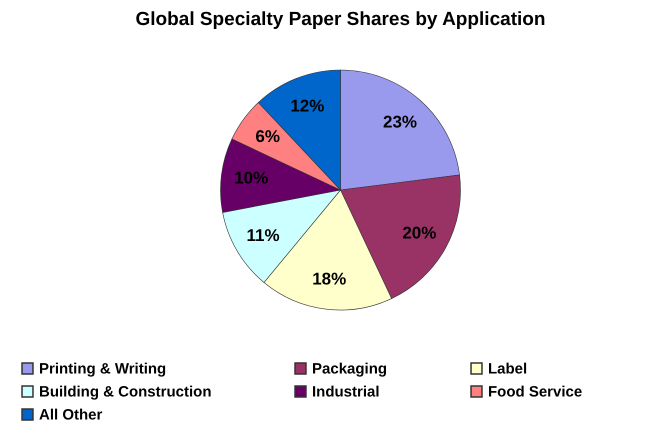 The width and height of the screenshot is (671, 433). I want to click on data-label: 20%, so click(419, 232).